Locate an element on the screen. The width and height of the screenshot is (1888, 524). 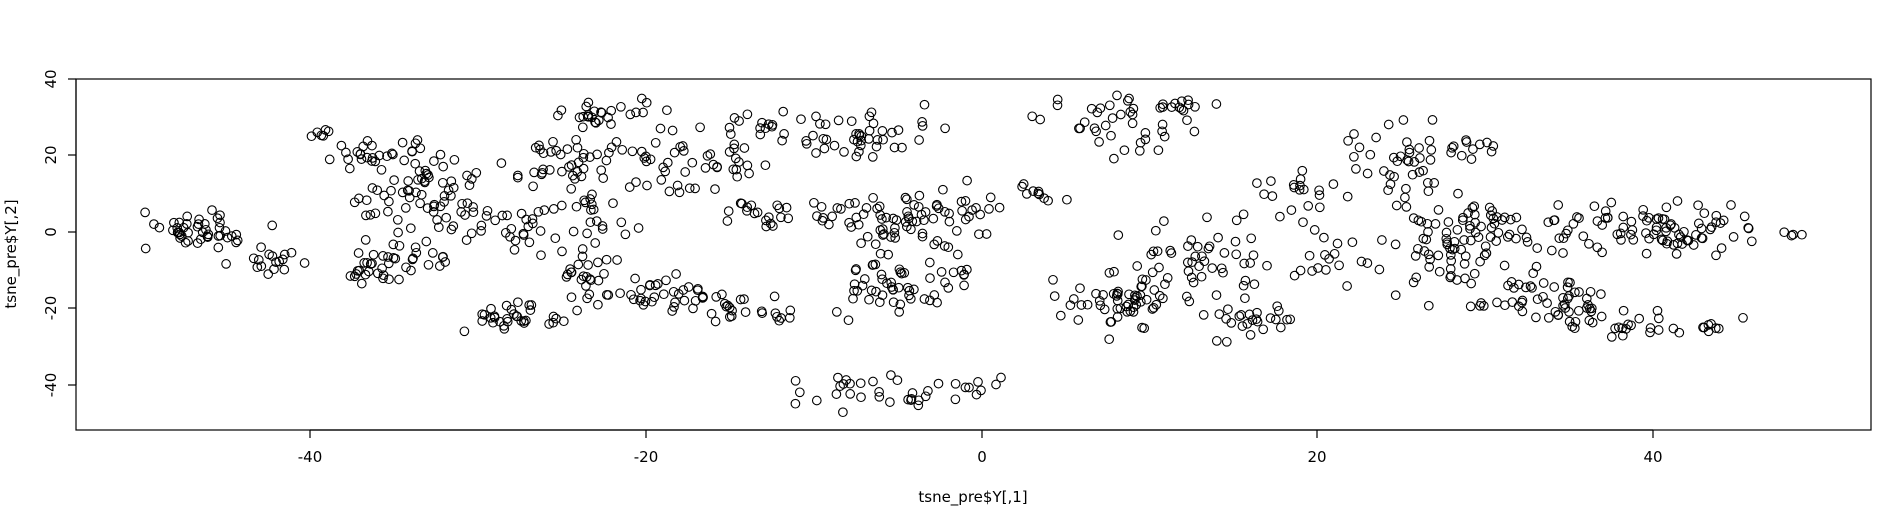
y-tick-label: 40 is located at coordinates (51, 78).